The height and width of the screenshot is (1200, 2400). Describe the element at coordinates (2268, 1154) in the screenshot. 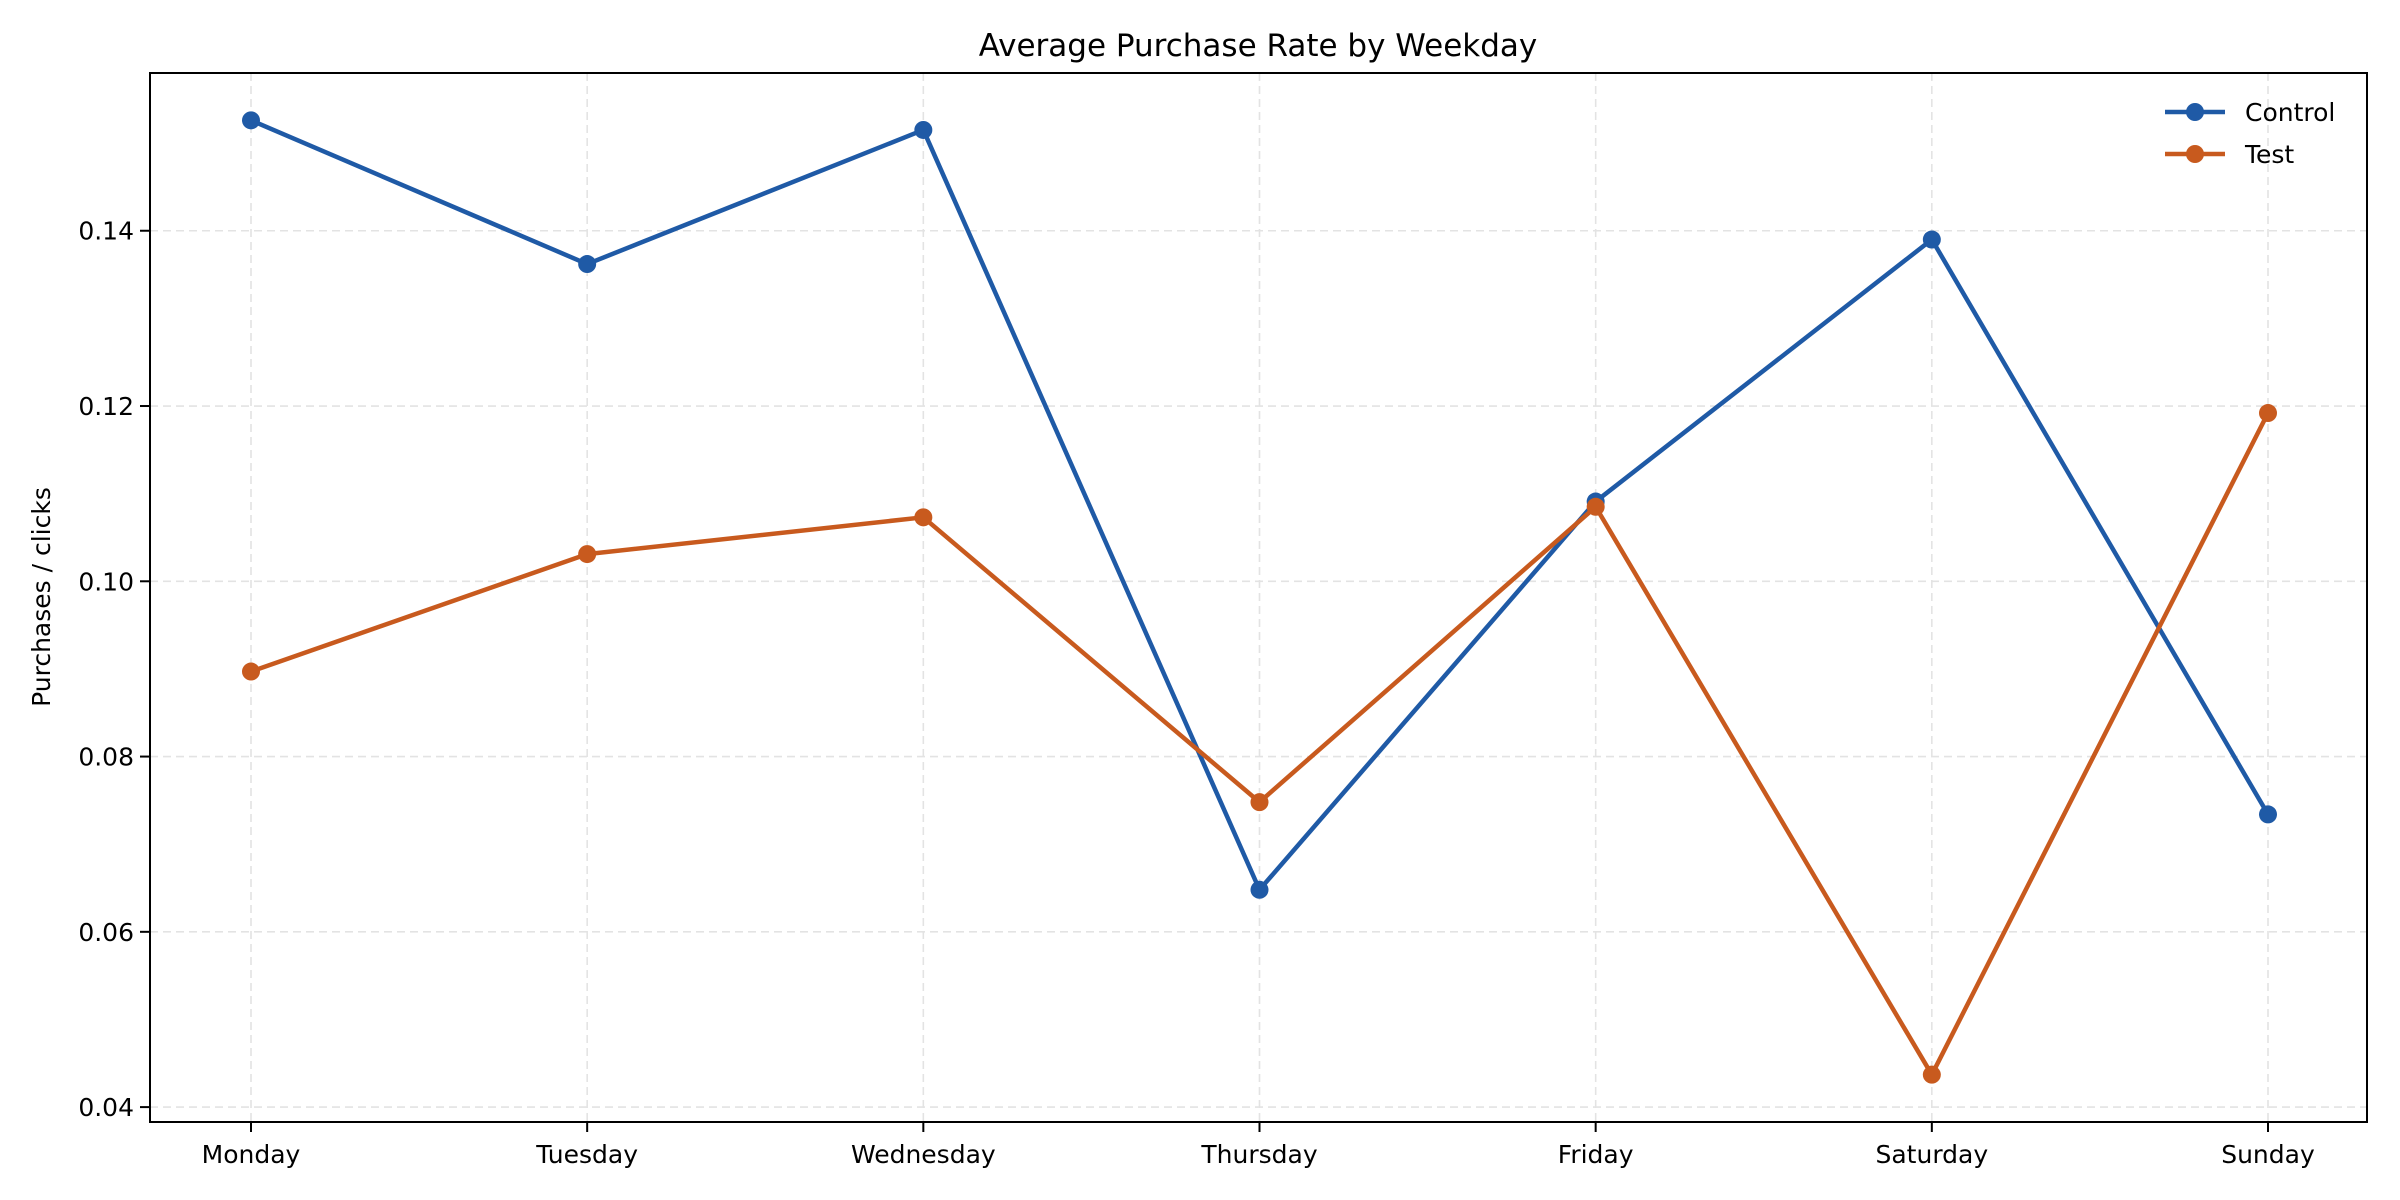

I see `x-tick-label: Sunday` at that location.